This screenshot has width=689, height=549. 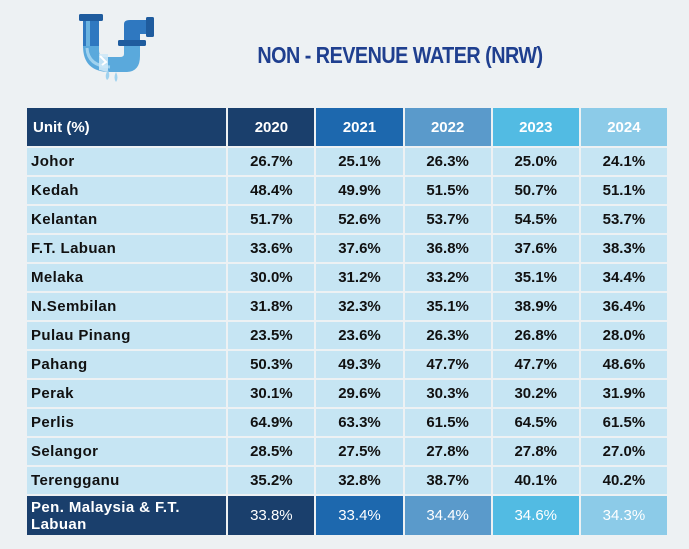 What do you see at coordinates (623, 480) in the screenshot?
I see `nrw-value: 40.2%` at bounding box center [623, 480].